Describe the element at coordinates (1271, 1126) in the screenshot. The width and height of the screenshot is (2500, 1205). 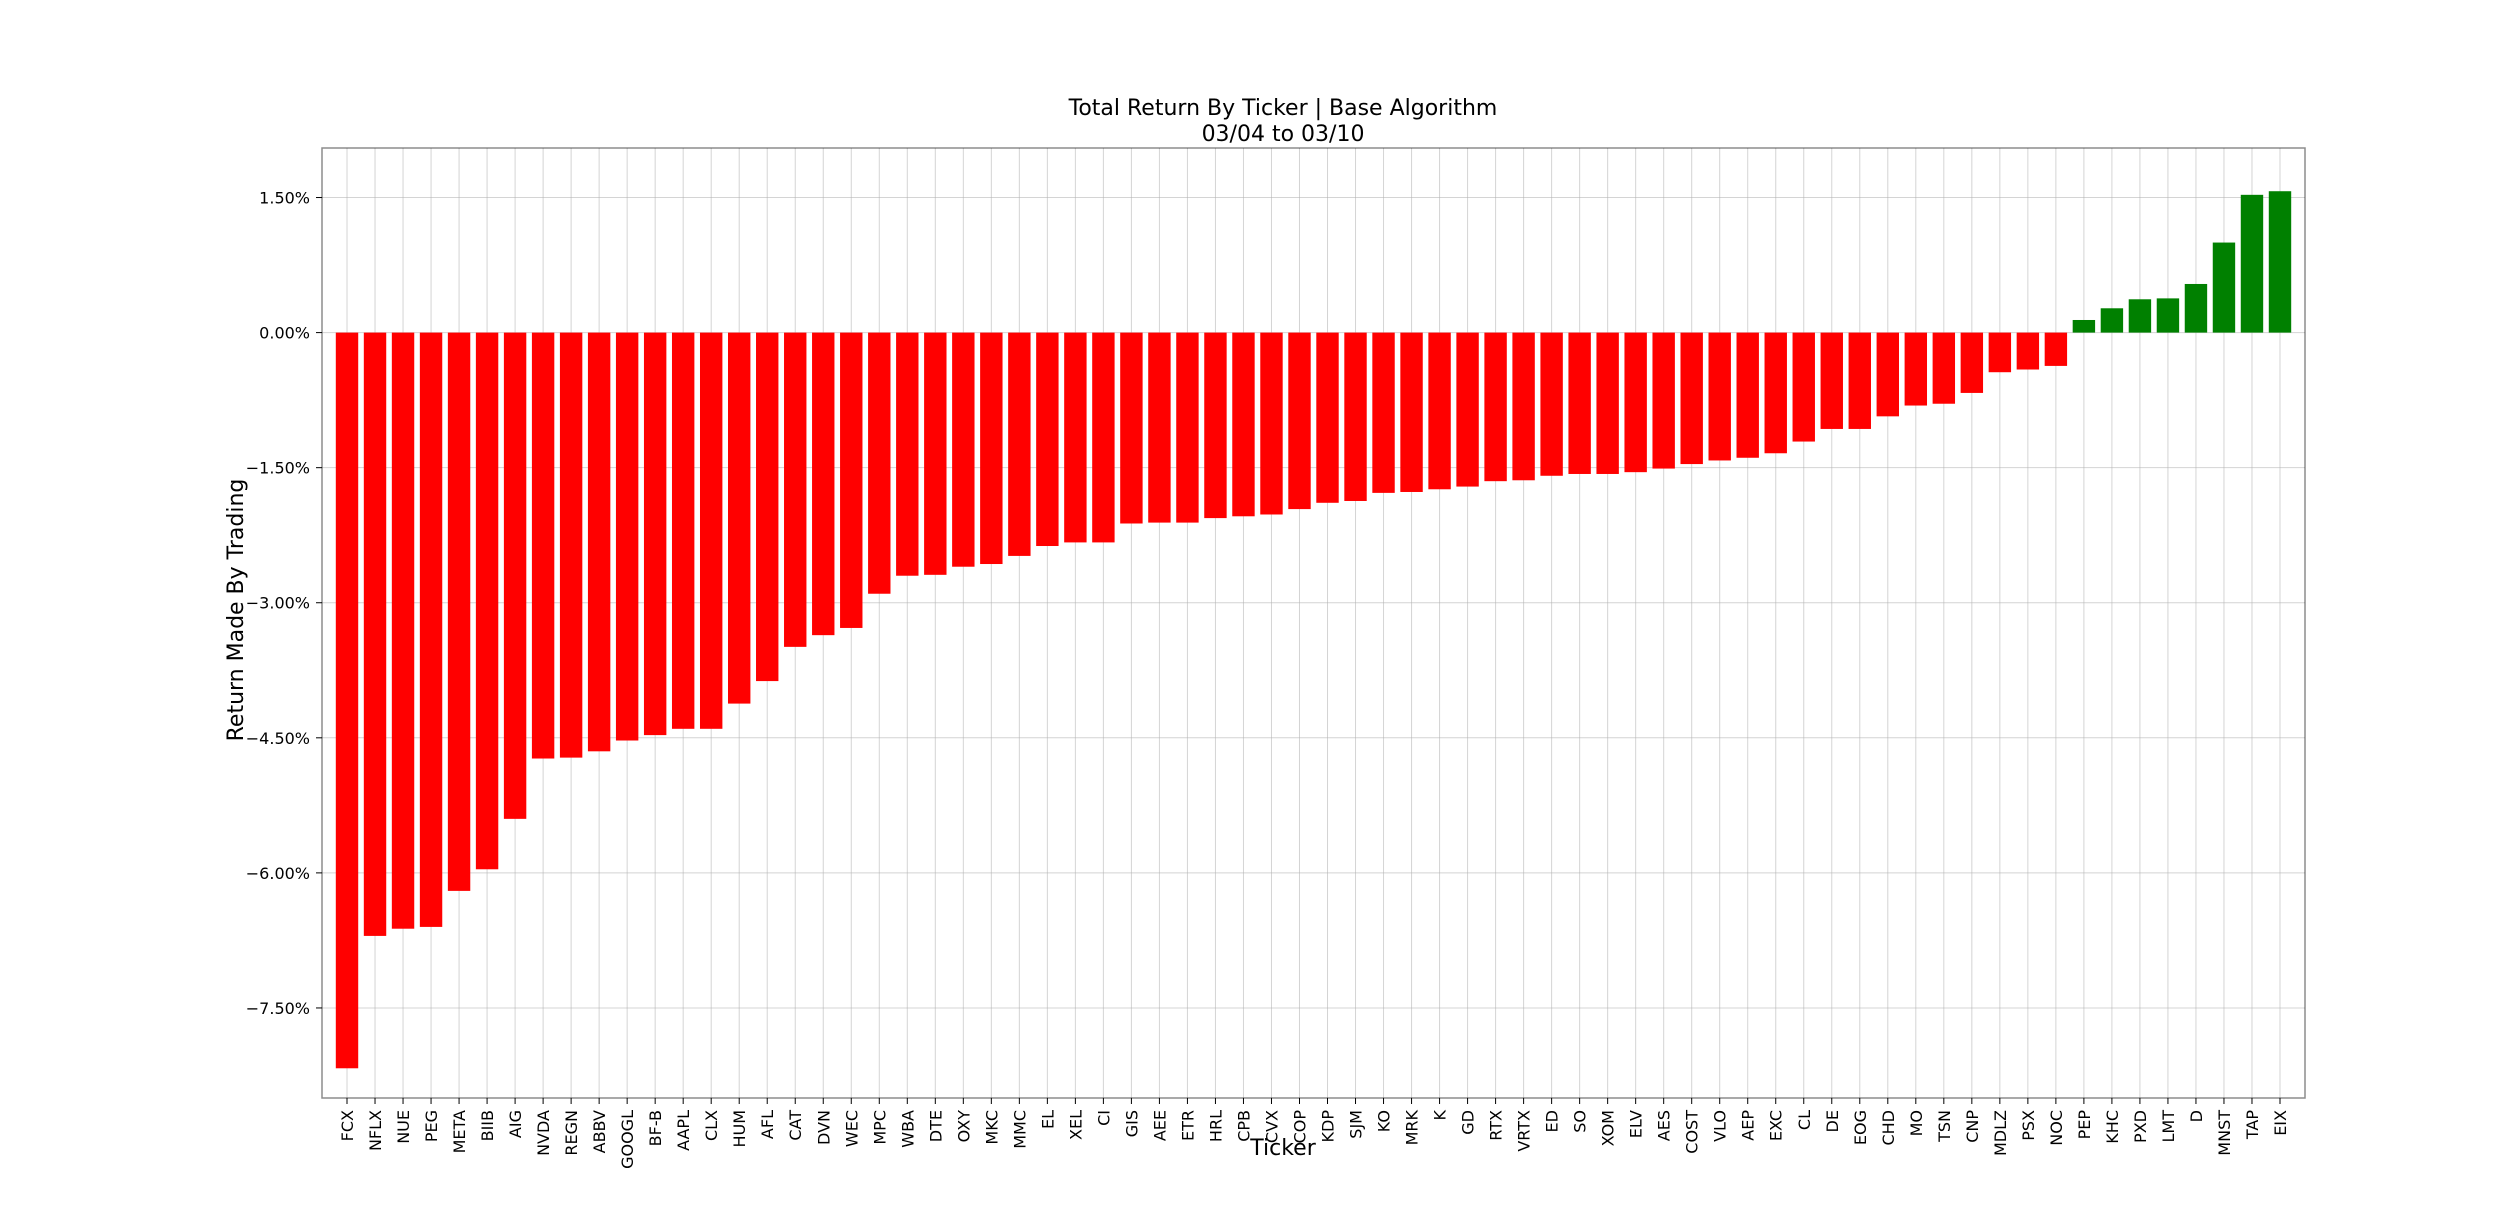
I see `x-tick-label: CVX` at that location.